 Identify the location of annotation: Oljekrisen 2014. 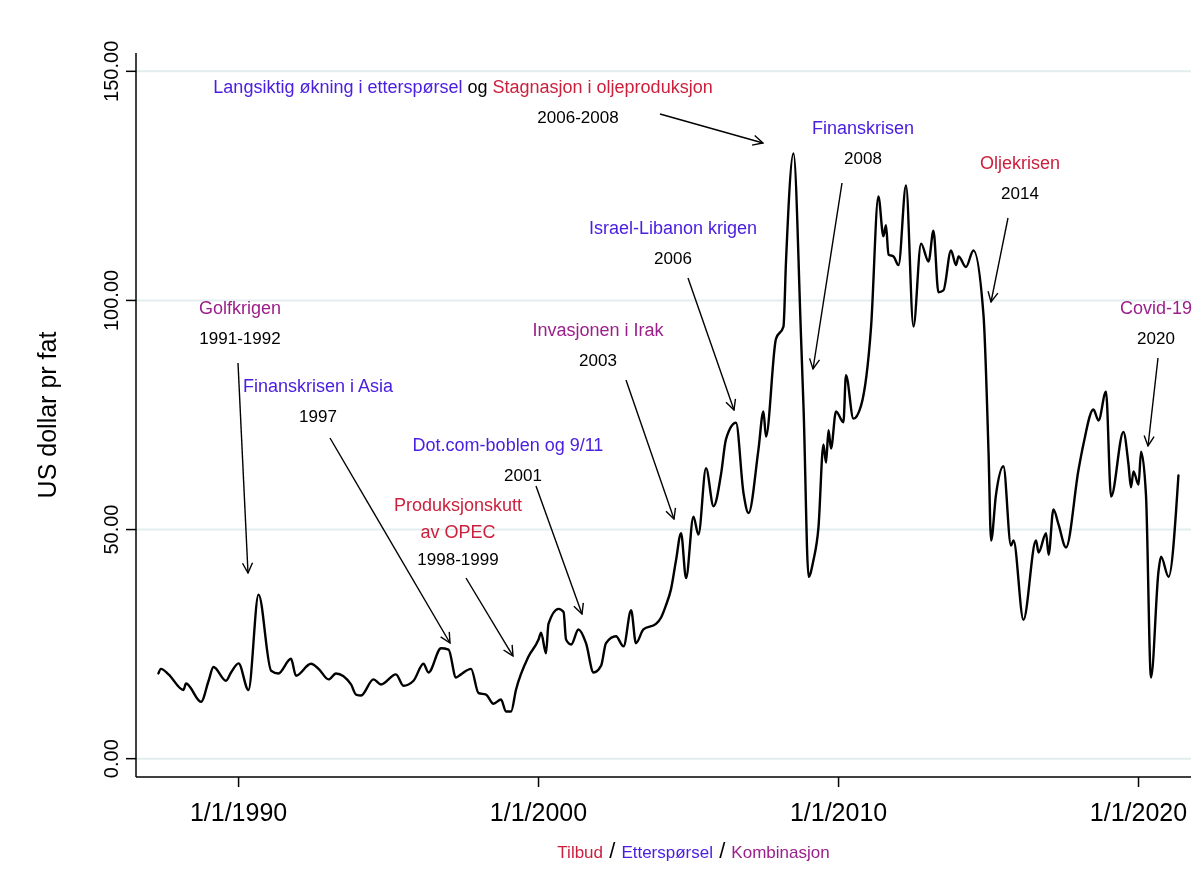
(1020, 178).